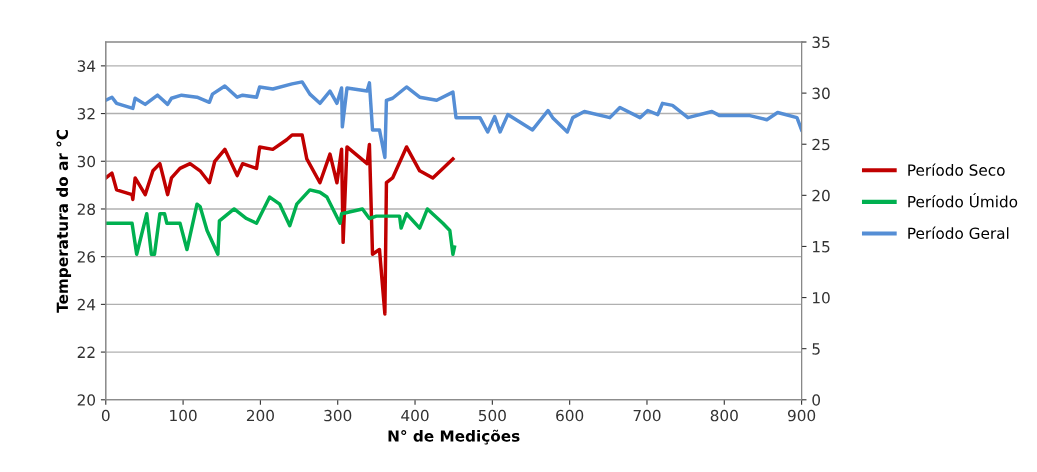 This screenshot has width=1037, height=472. What do you see at coordinates (86, 161) in the screenshot?
I see `y-tick-label: 30` at bounding box center [86, 161].